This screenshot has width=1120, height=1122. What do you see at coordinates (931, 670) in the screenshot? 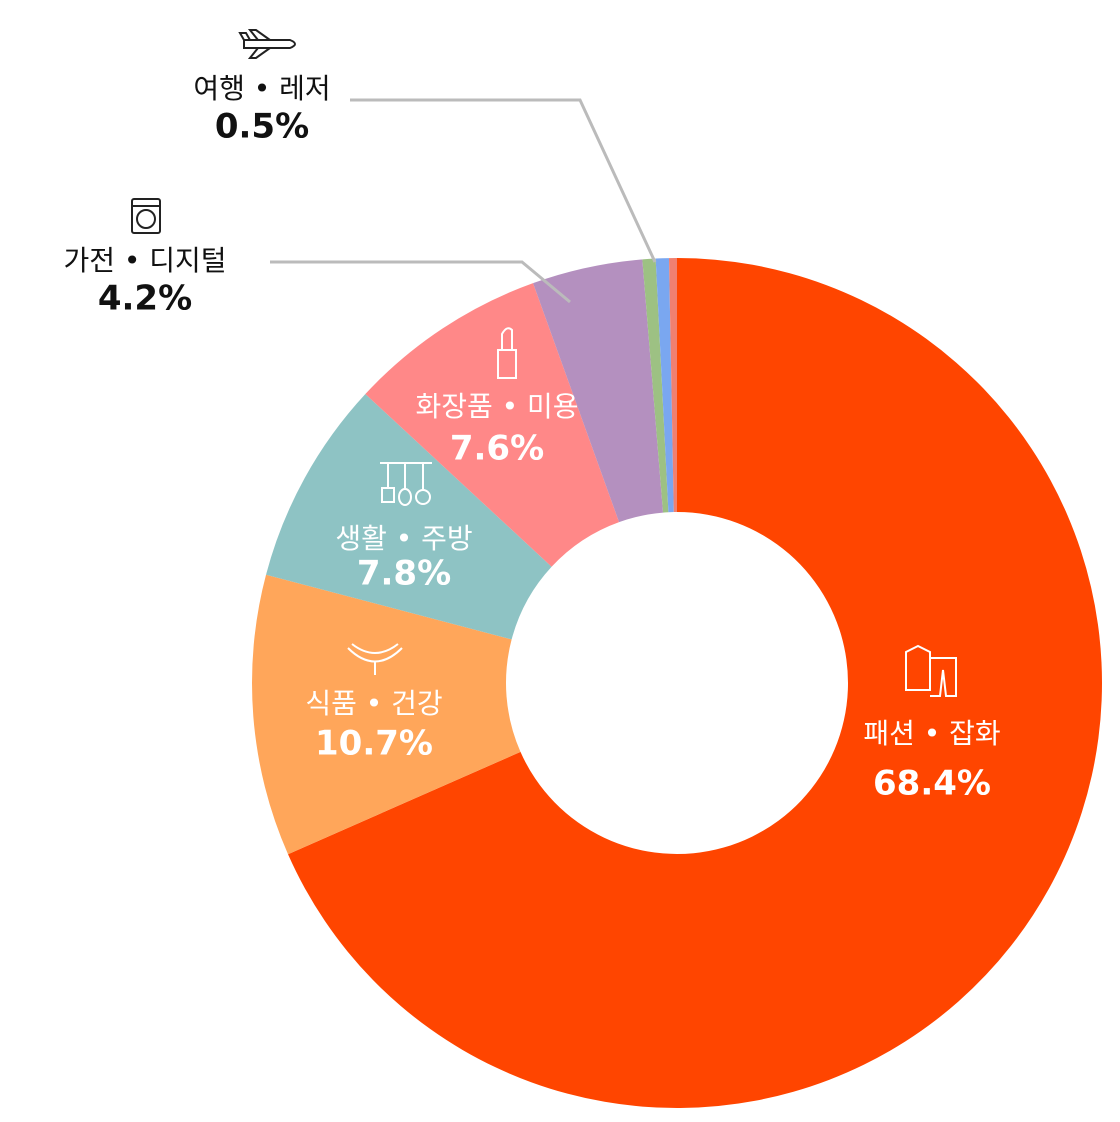
I see `clothes-icon` at bounding box center [931, 670].